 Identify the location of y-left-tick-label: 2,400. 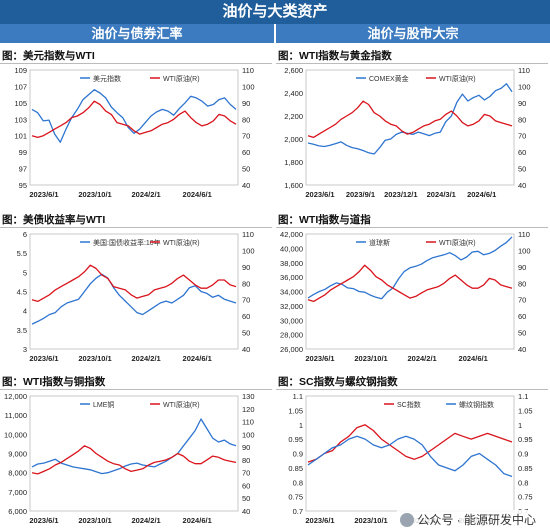
(293, 93).